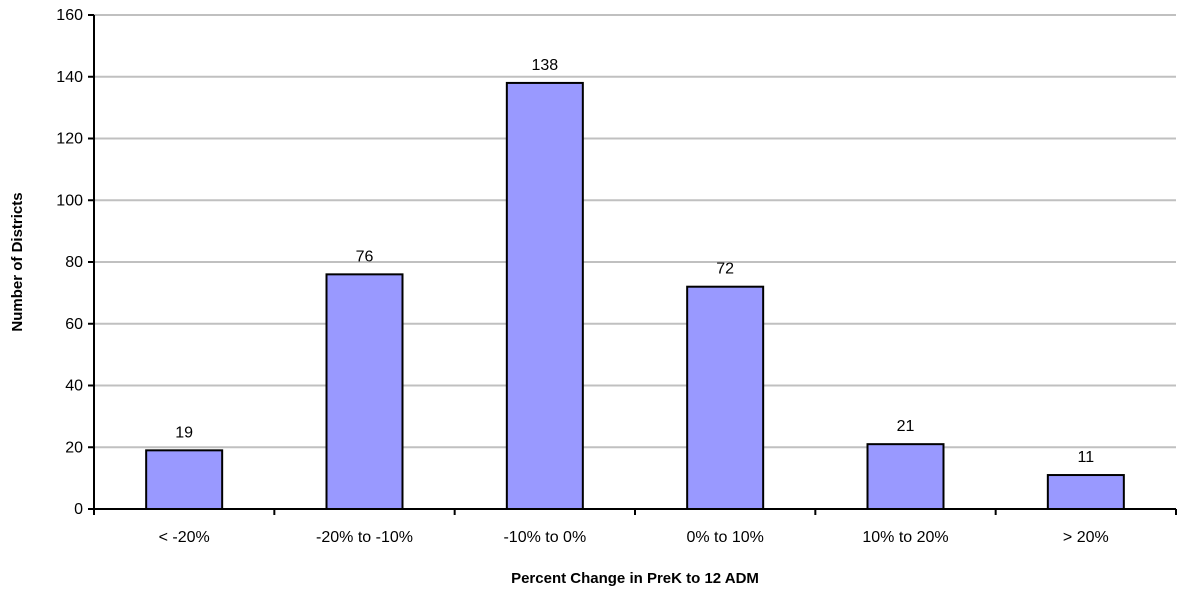 Image resolution: width=1204 pixels, height=594 pixels. What do you see at coordinates (724, 537) in the screenshot?
I see `x-tick-label: 0% to 10%` at bounding box center [724, 537].